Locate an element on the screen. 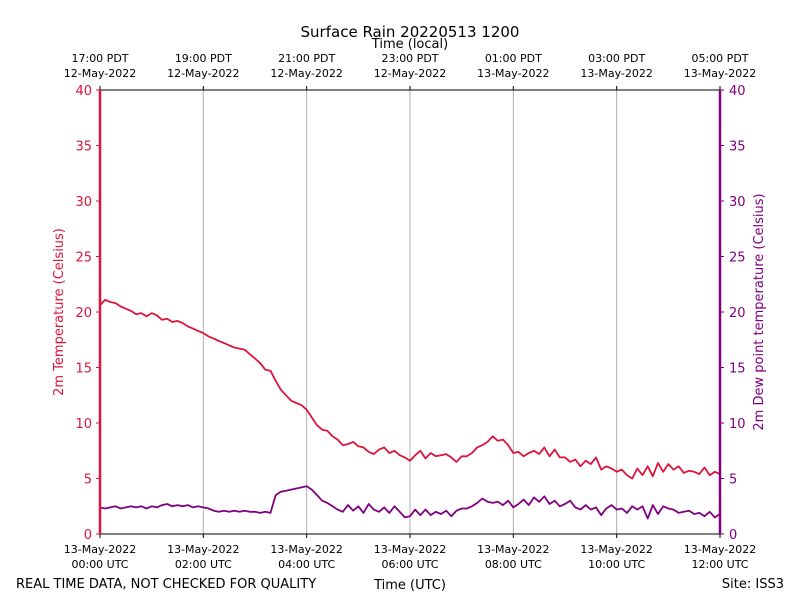 This screenshot has width=800, height=600. top-tick-label-time: 19:00 PDT is located at coordinates (203, 58).